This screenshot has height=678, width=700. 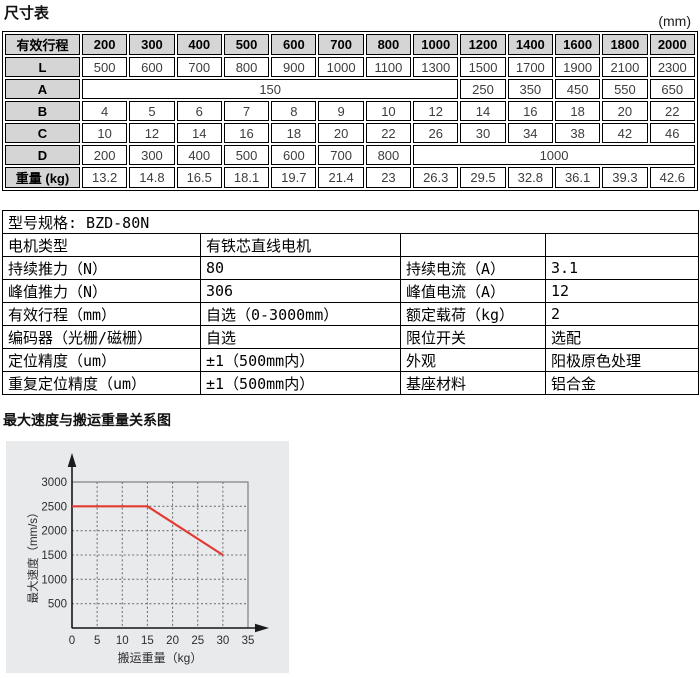 I want to click on spec-row: 重复定位精度（um） ±1（500mm内） 基座材料 铝合金, so click(x=351, y=383).